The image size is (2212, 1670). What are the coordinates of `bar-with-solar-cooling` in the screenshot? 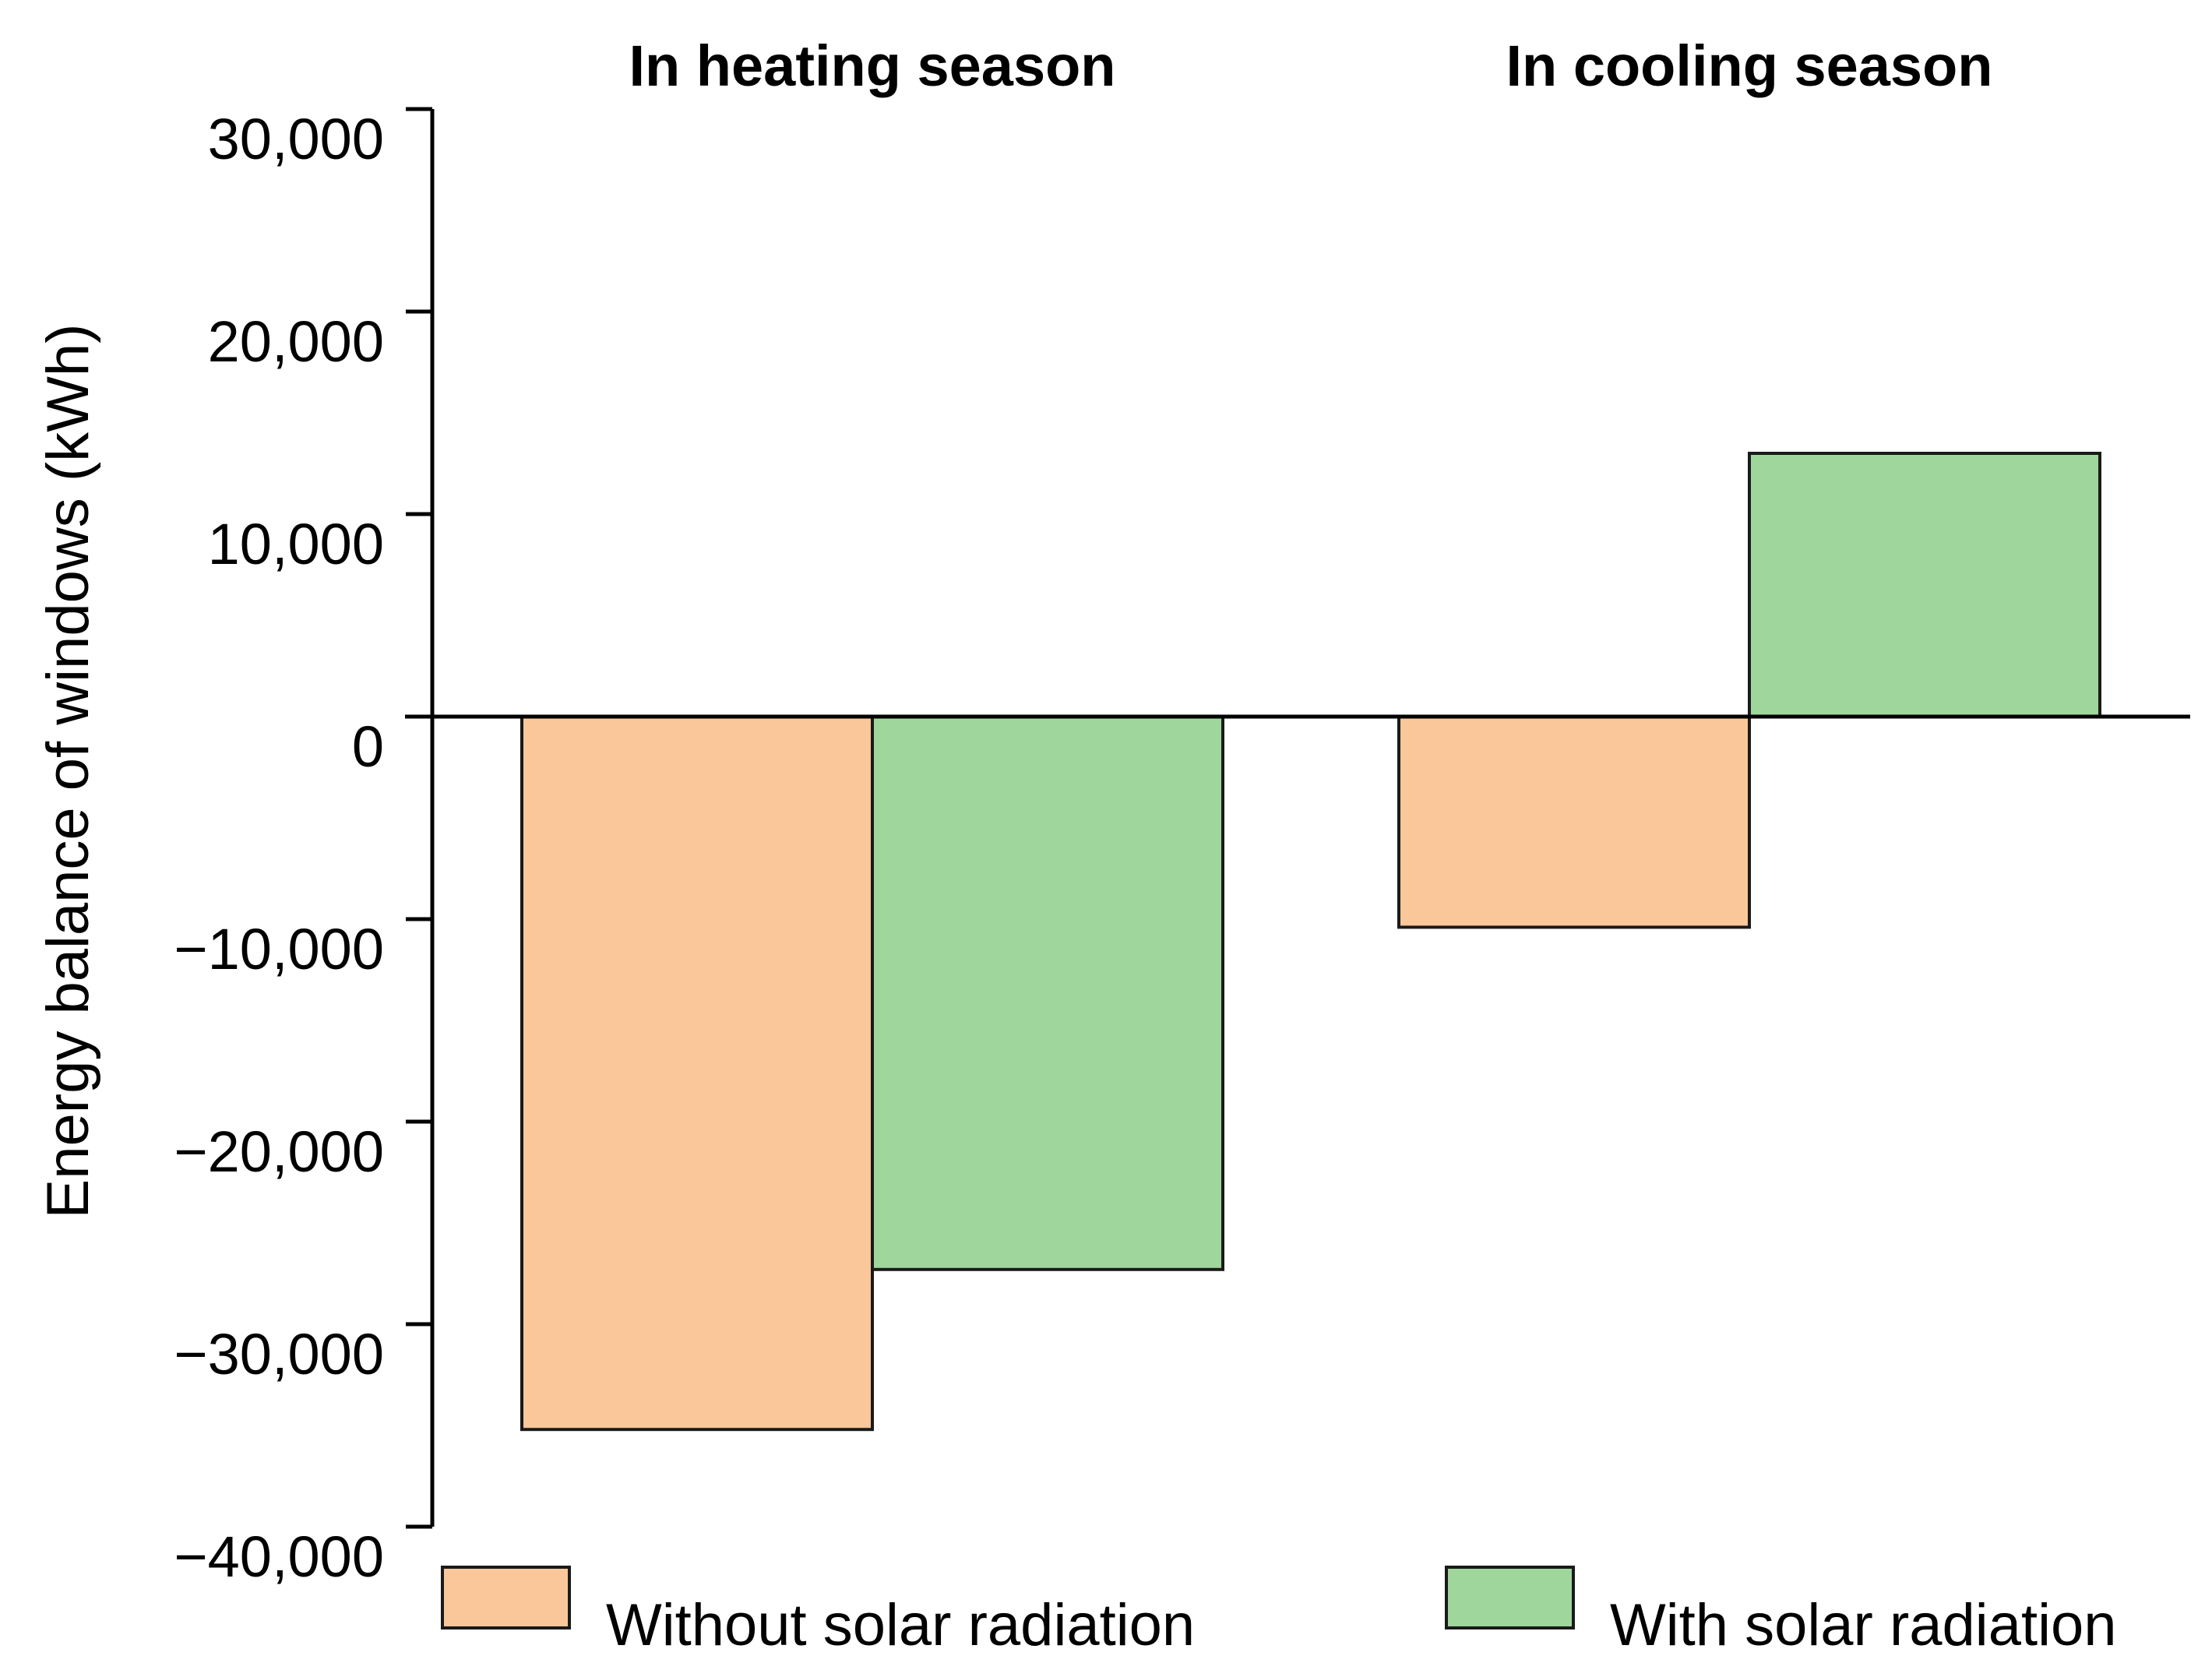 It's located at (1924, 585).